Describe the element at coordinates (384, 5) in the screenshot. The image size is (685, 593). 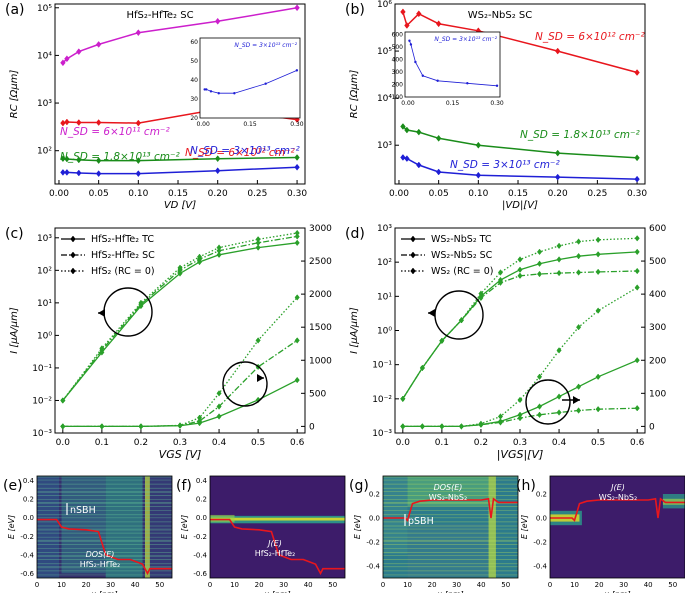
I see `y-tick-label: 10⁶` at that location.